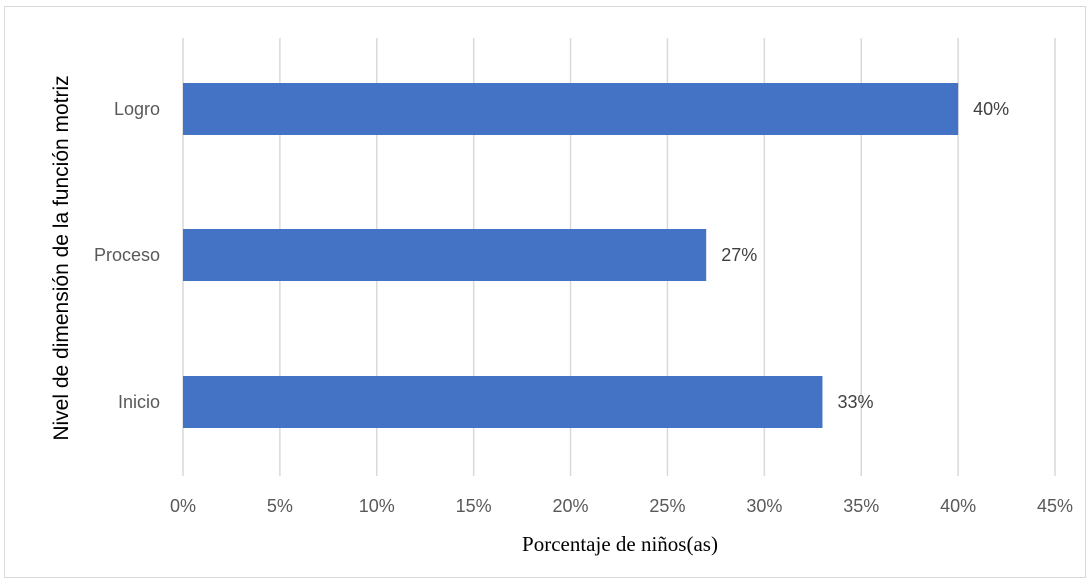 The image size is (1092, 584). What do you see at coordinates (620, 544) in the screenshot?
I see `x-axis-title: Porcentaje de niños(as)` at bounding box center [620, 544].